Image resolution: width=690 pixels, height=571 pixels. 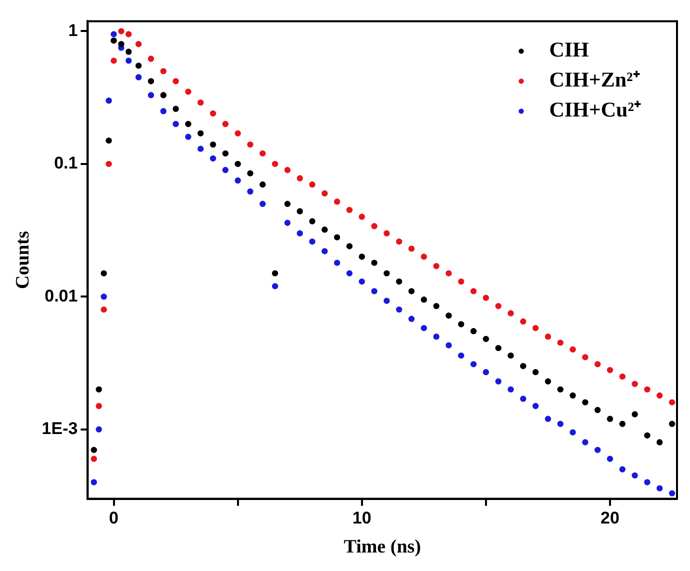 I want to click on x-tick-label: 20, so click(x=610, y=518).